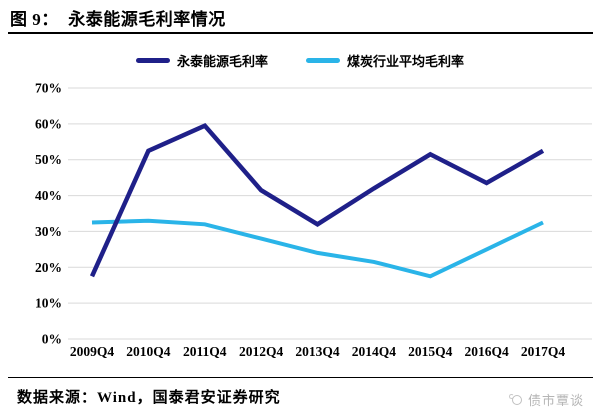 The height and width of the screenshot is (420, 600). What do you see at coordinates (92, 351) in the screenshot?
I see `x-tick-label-2009Q4: 2009Q4` at bounding box center [92, 351].